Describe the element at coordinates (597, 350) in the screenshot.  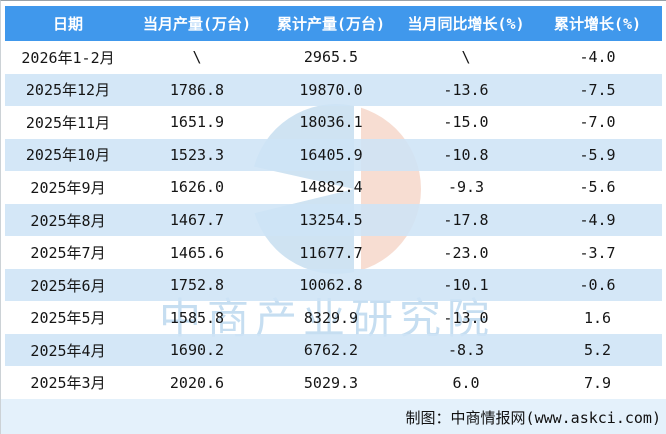
I see `value-cell: 5.2` at that location.